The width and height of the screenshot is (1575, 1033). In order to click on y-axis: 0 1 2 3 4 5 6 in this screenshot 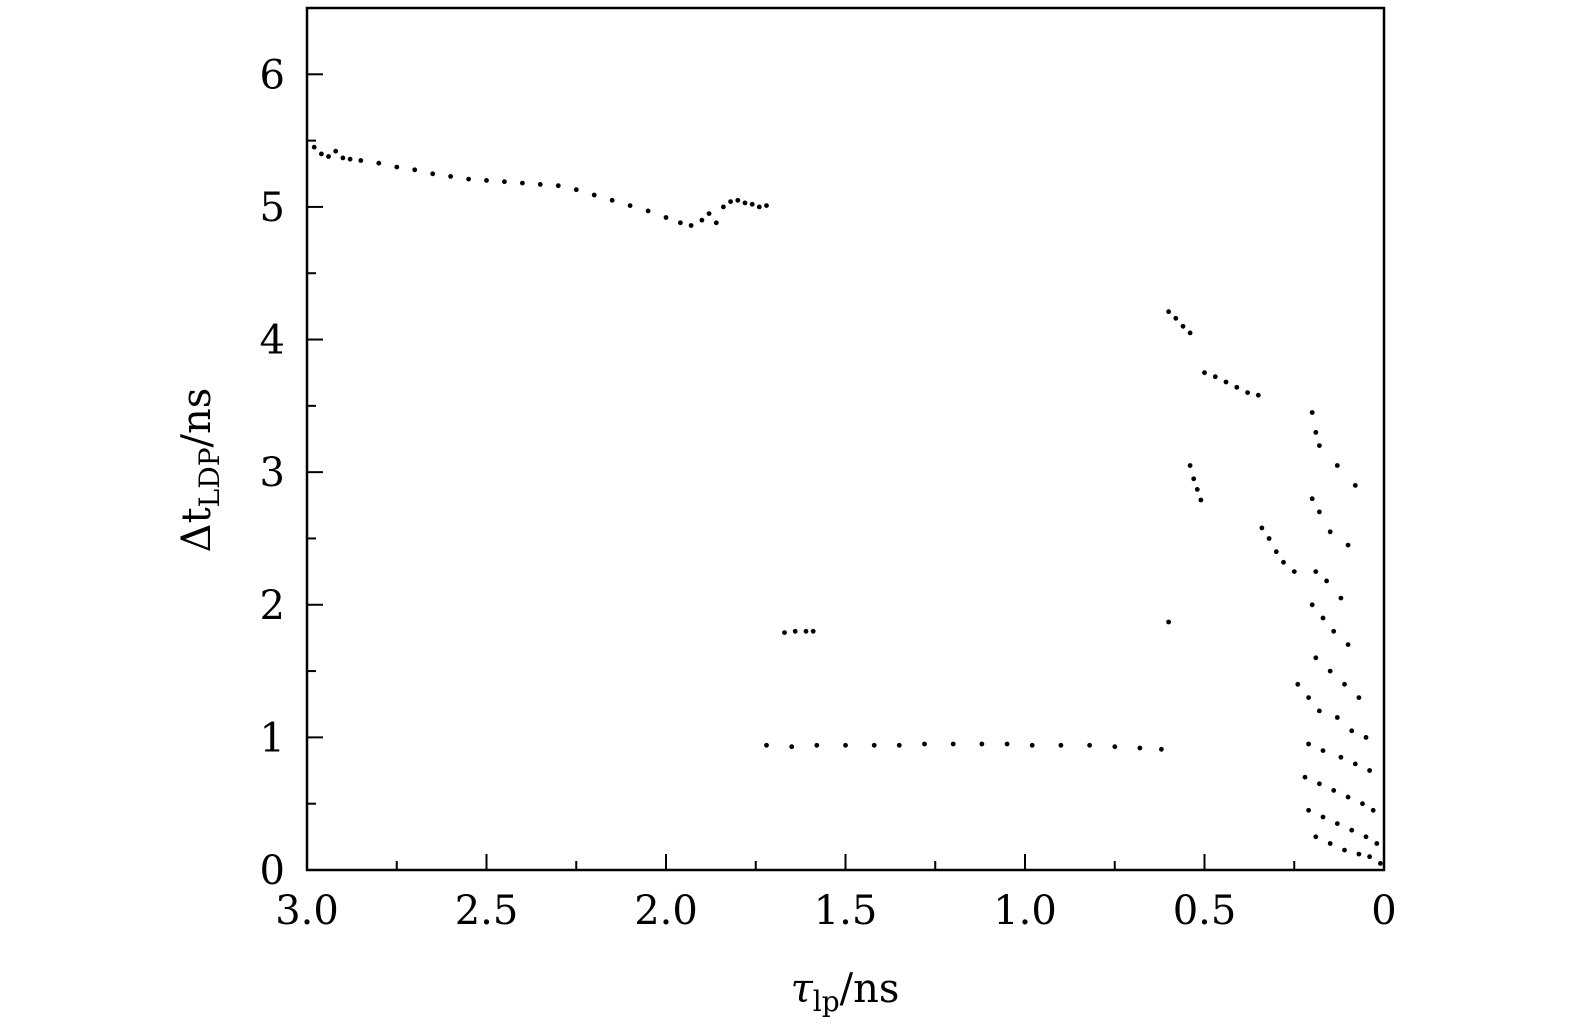, I will do `click(291, 473)`.